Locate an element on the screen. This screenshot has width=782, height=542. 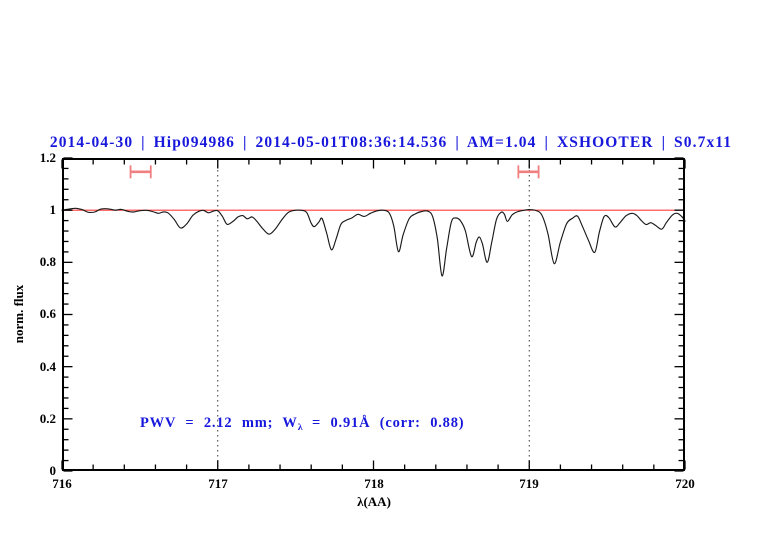
x-tick-label: 716 is located at coordinates (62, 483).